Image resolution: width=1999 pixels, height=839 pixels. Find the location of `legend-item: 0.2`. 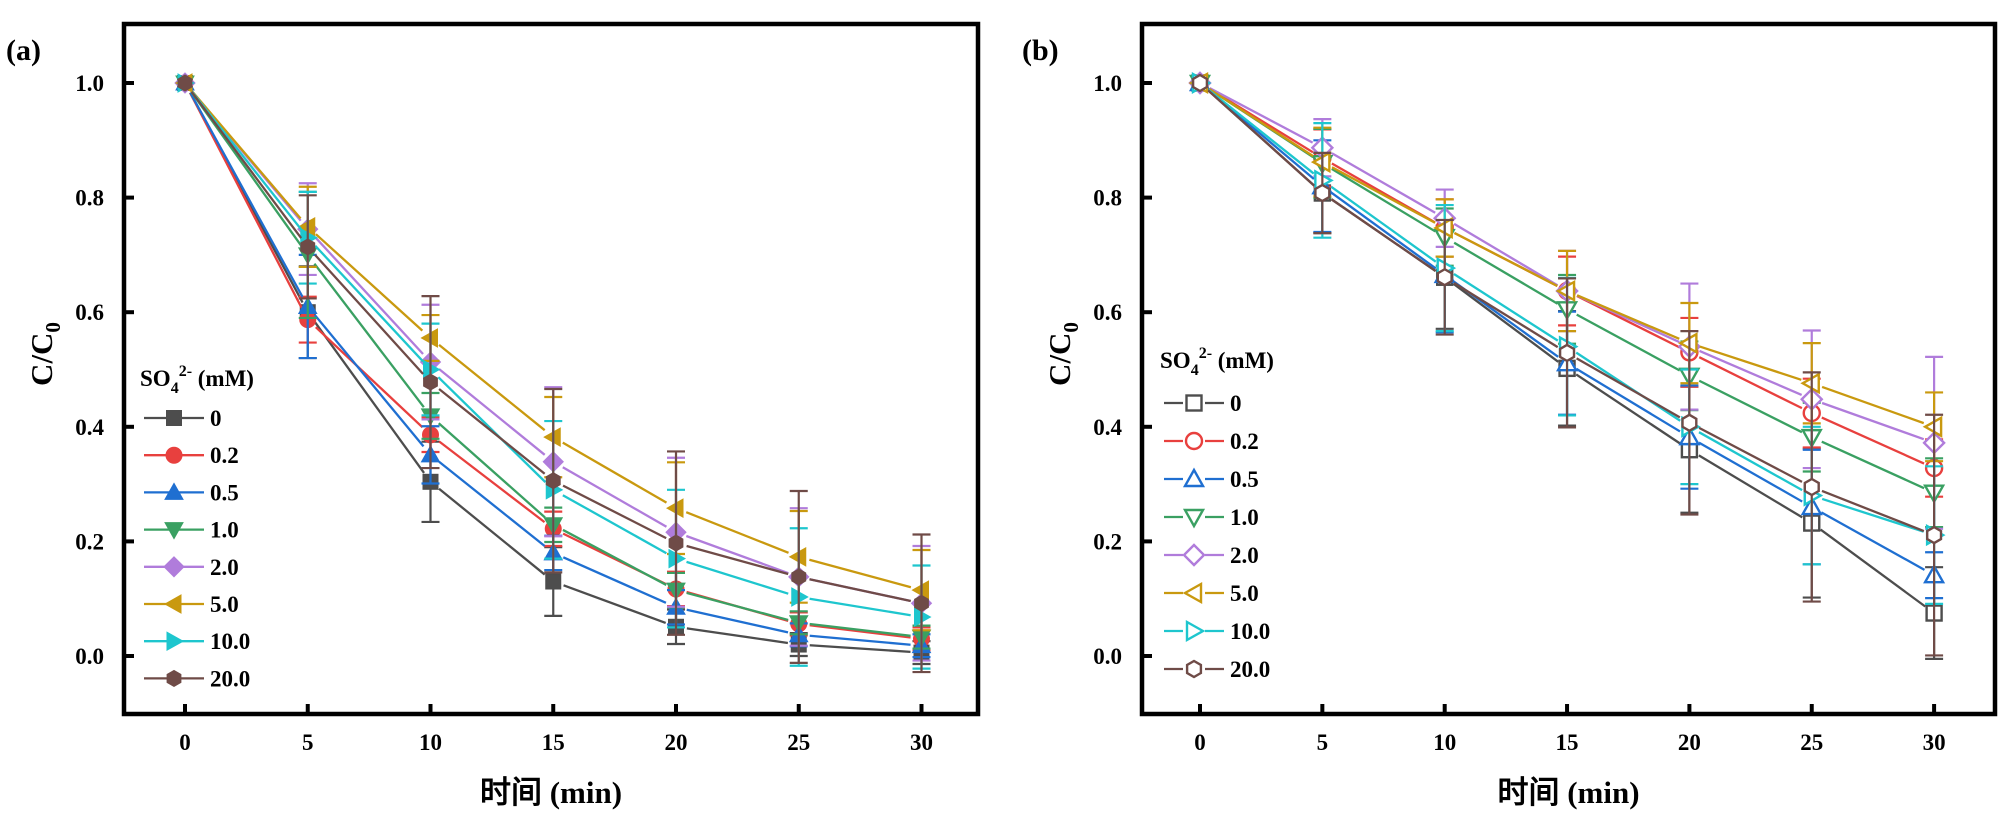

legend-item: 0.2 is located at coordinates (191, 455).